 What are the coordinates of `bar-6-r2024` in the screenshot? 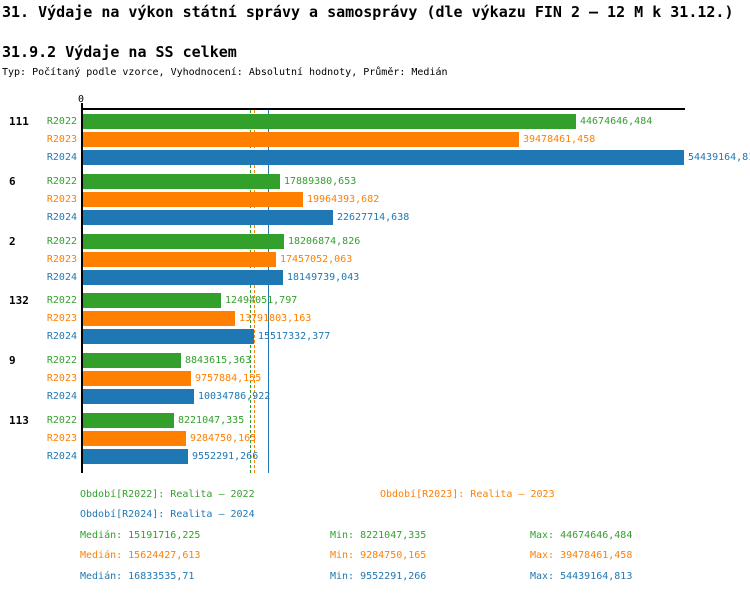 It's located at (208, 217).